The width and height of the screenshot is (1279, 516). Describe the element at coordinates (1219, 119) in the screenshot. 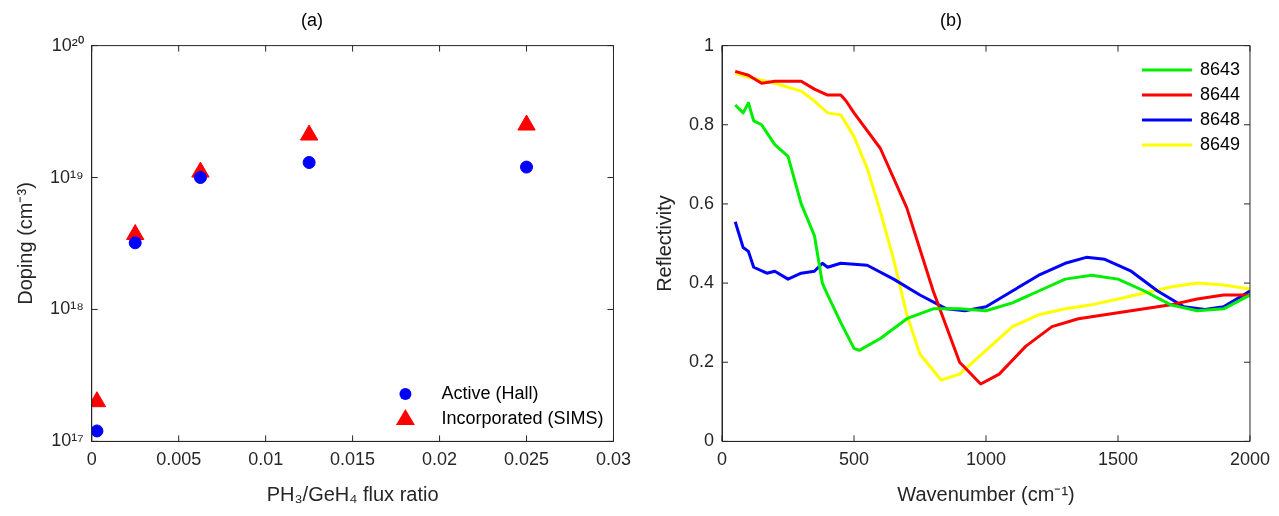

I see `legend-label: 8648` at that location.